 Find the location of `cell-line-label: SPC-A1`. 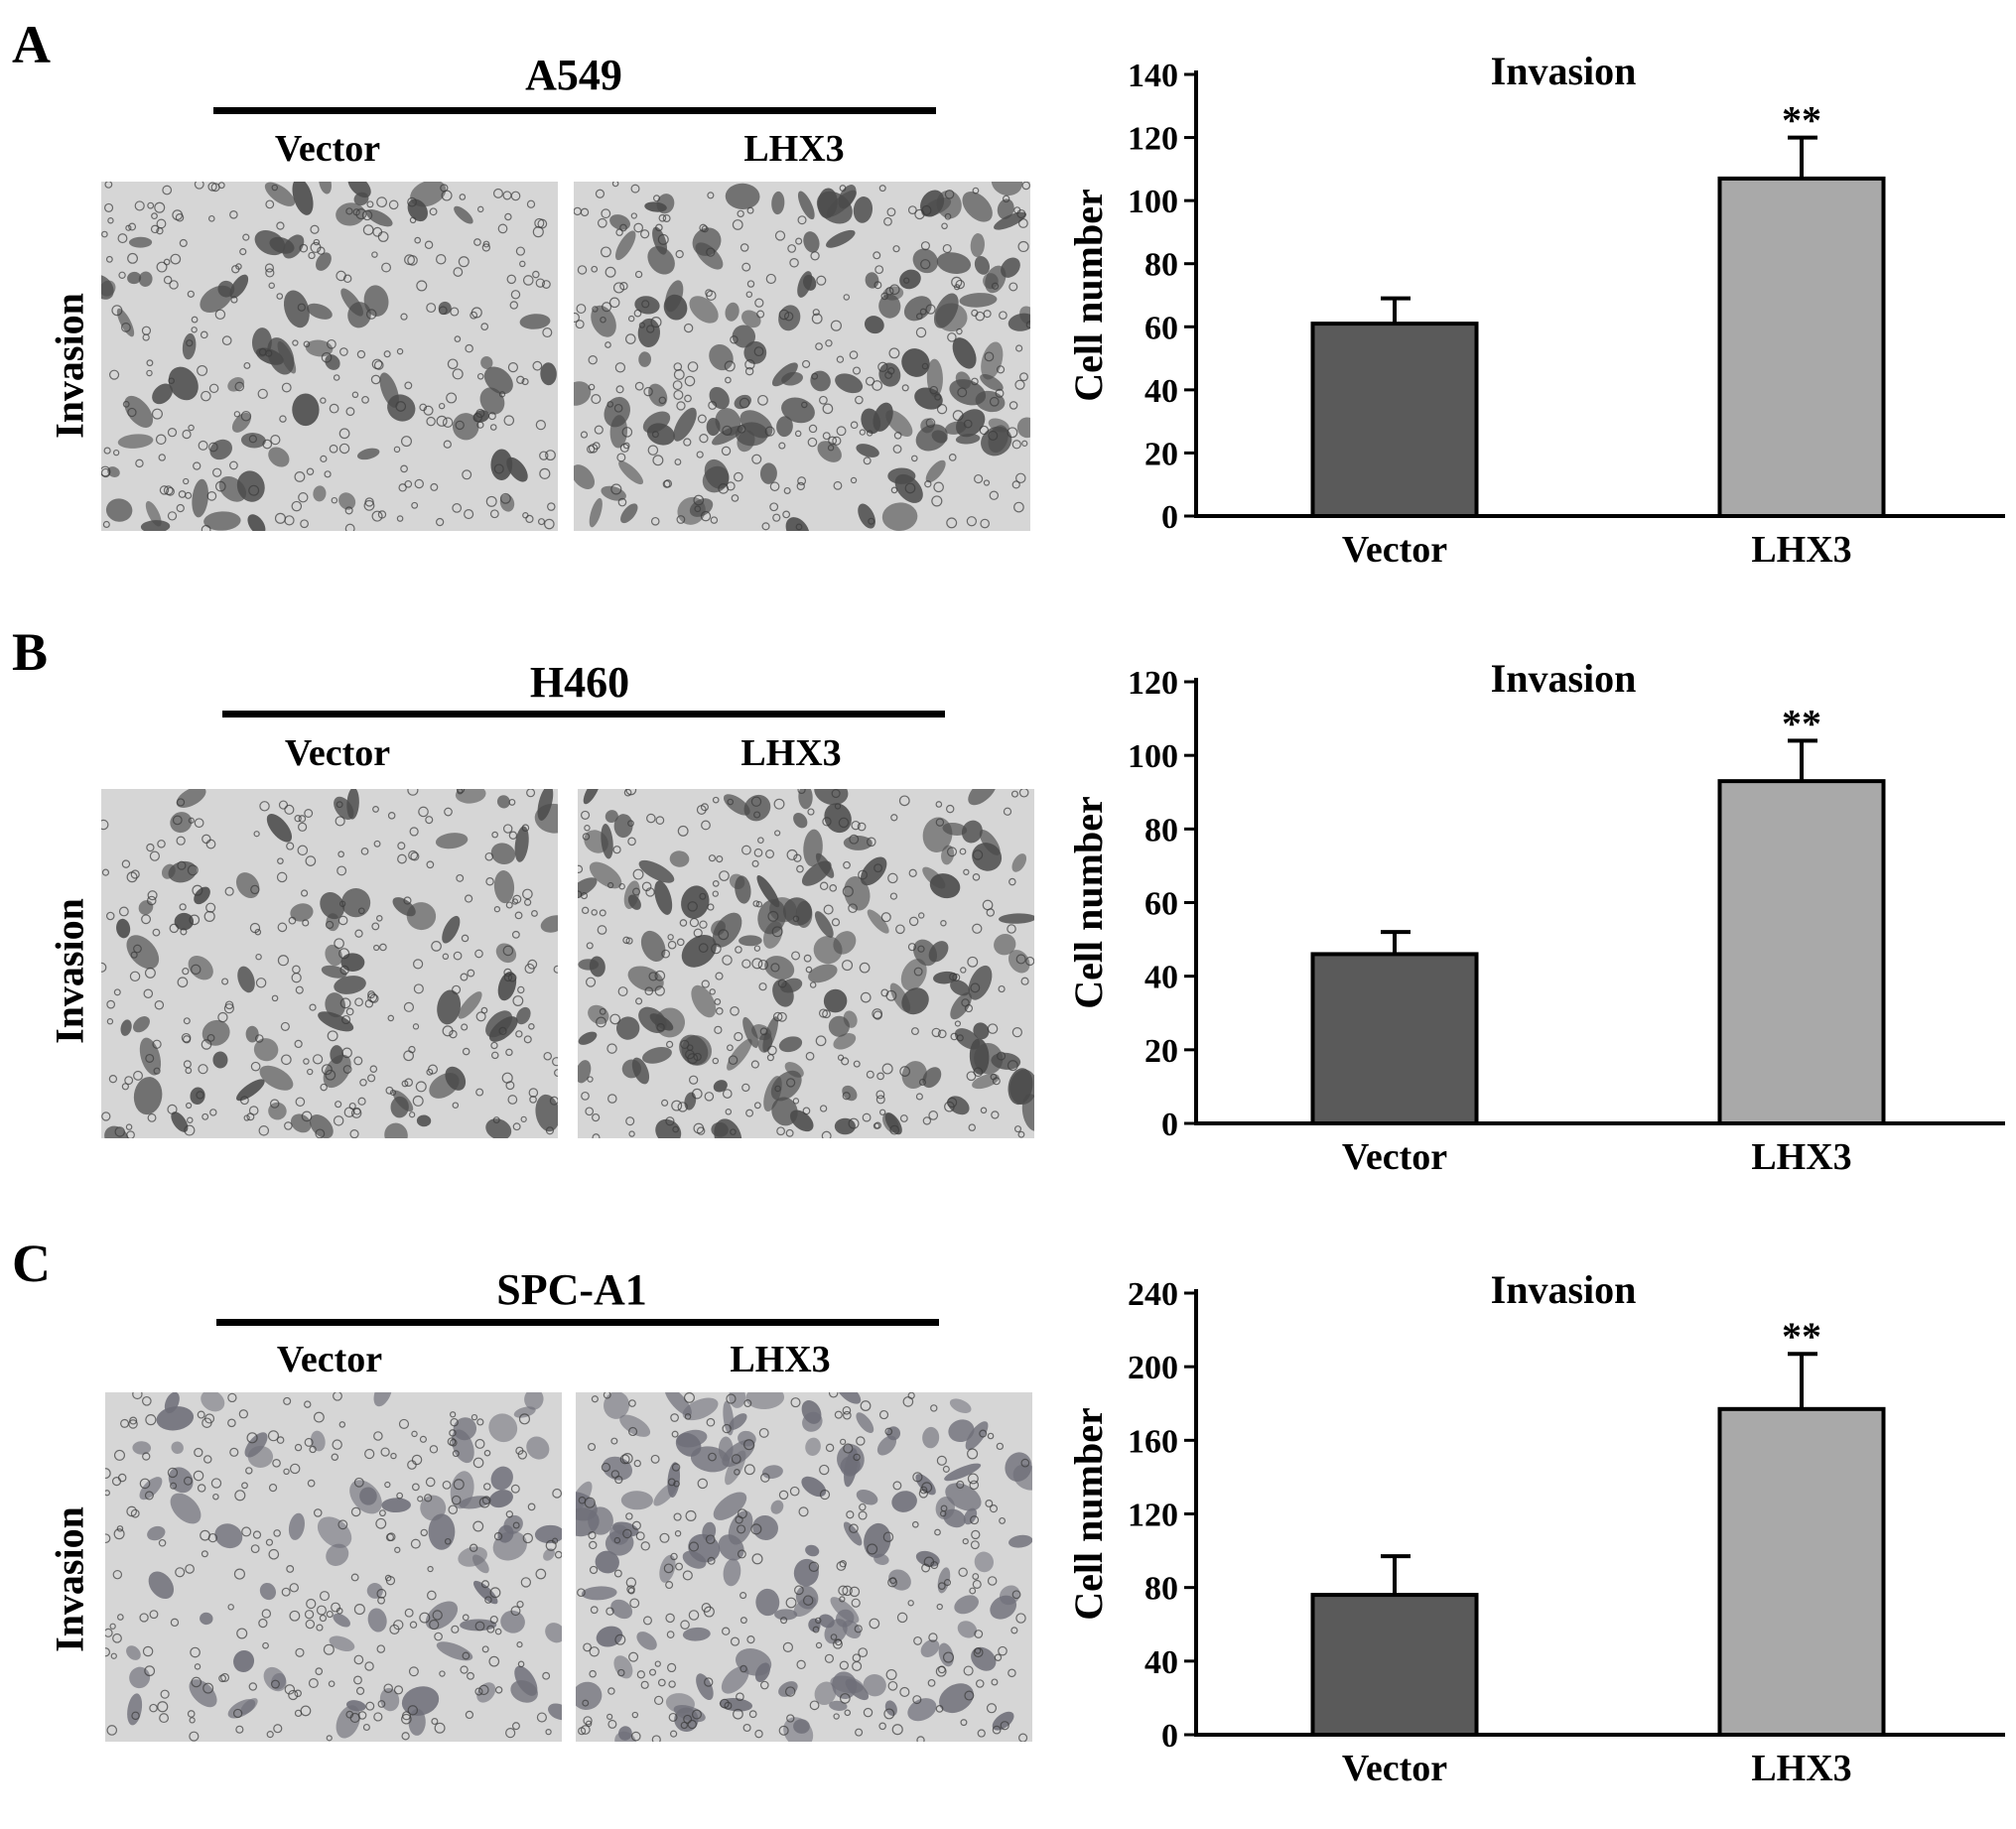

cell-line-label: SPC-A1 is located at coordinates (572, 1289).